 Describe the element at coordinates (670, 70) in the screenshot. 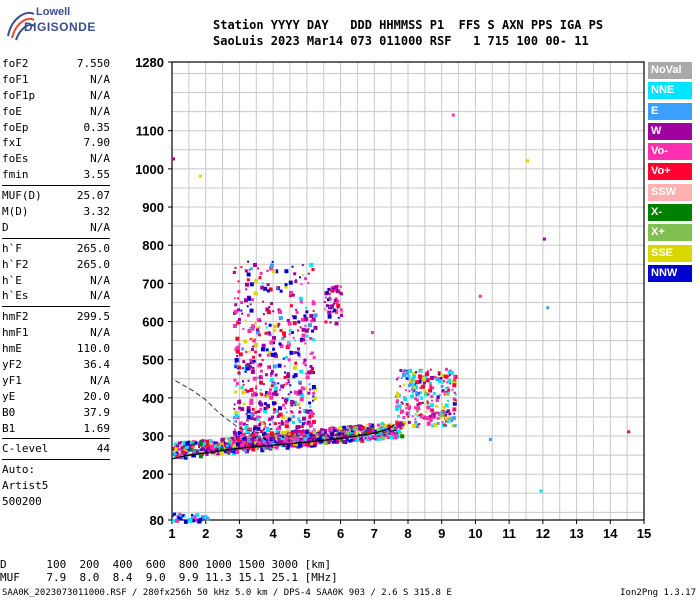

I see `legend-entry: NoVal` at that location.